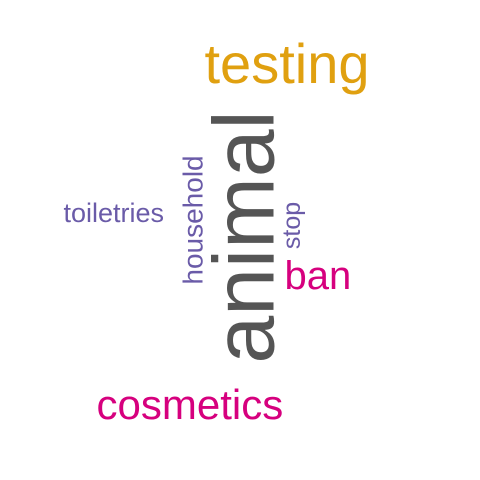  What do you see at coordinates (244, 237) in the screenshot?
I see `word-animal: animal` at bounding box center [244, 237].